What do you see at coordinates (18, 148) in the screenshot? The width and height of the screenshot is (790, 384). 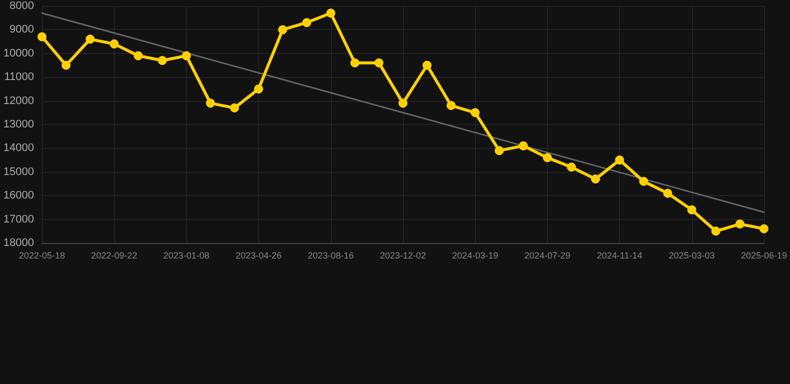 I see `y-tick-label: 14000` at bounding box center [18, 148].